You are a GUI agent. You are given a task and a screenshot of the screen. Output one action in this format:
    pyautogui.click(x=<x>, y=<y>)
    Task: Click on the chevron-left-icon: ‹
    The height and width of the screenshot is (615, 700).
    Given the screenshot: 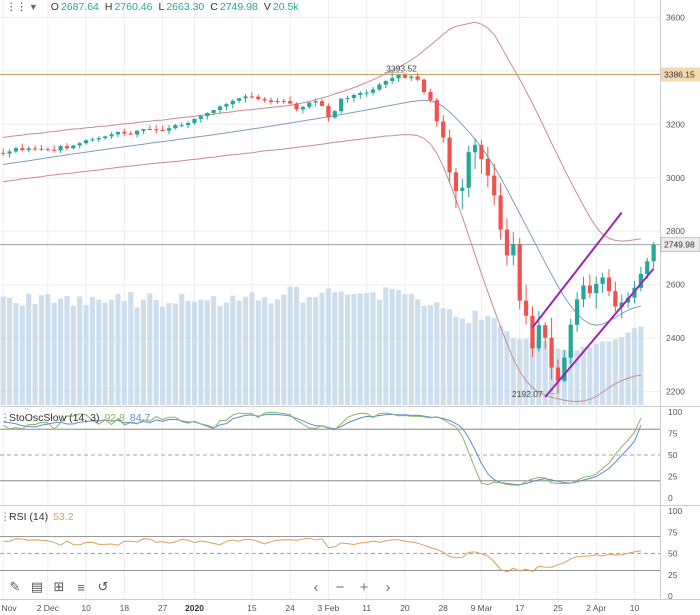 What is the action you would take?
    pyautogui.click(x=316, y=587)
    